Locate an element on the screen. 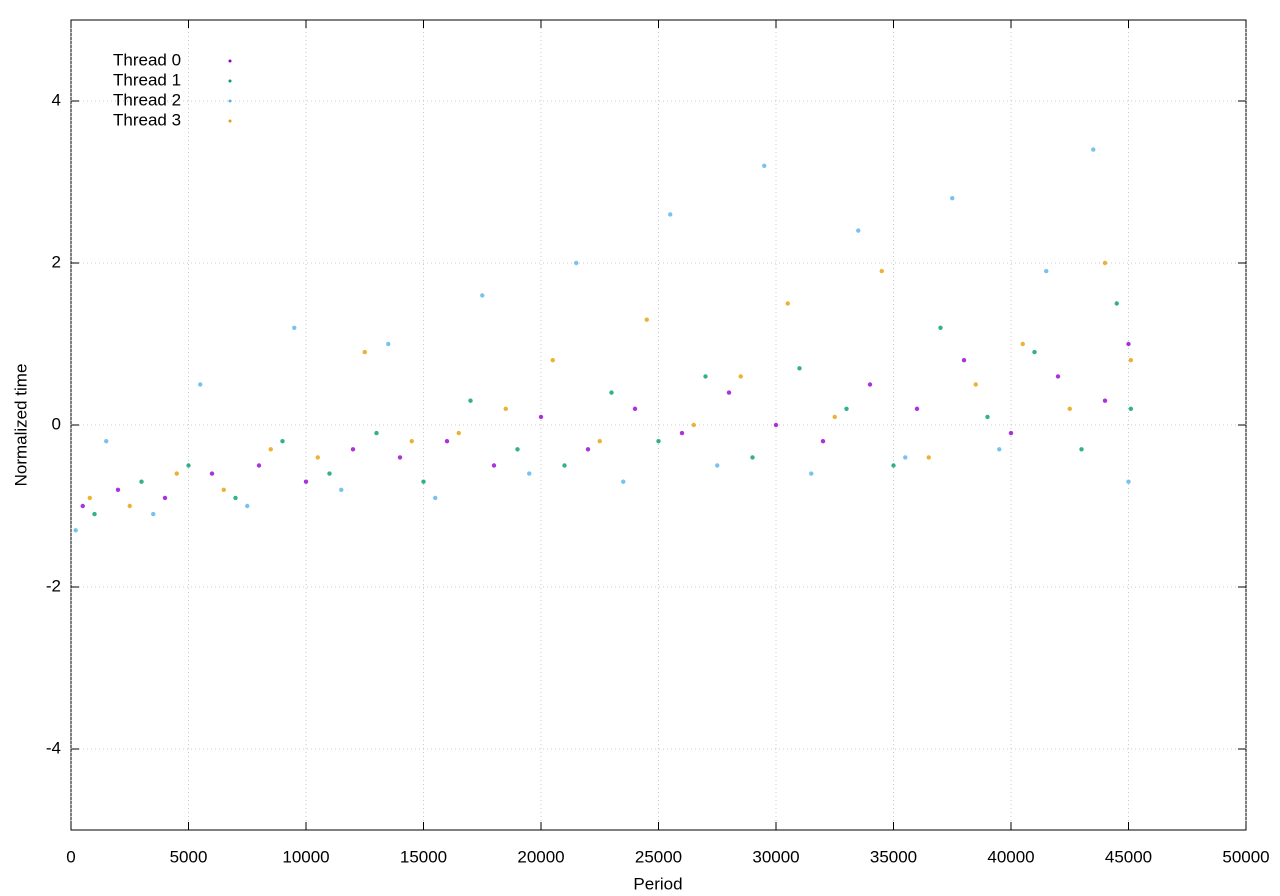 Image resolution: width=1280 pixels, height=896 pixels. x-tick-label: 50000 is located at coordinates (1245, 856).